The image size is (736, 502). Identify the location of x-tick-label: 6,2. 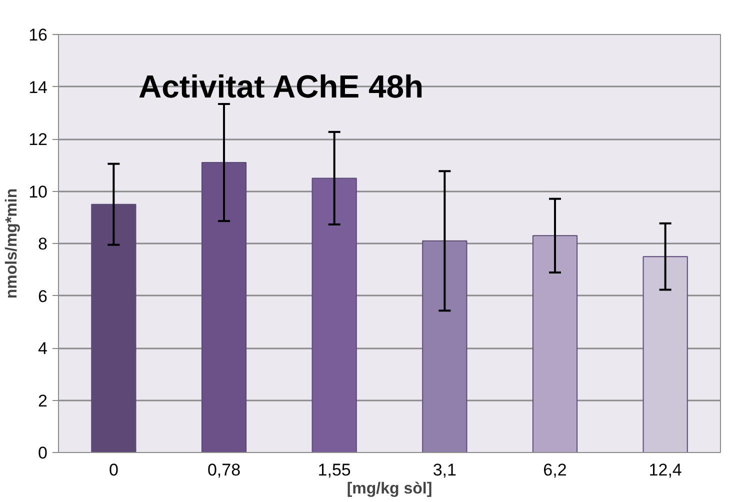
(555, 470).